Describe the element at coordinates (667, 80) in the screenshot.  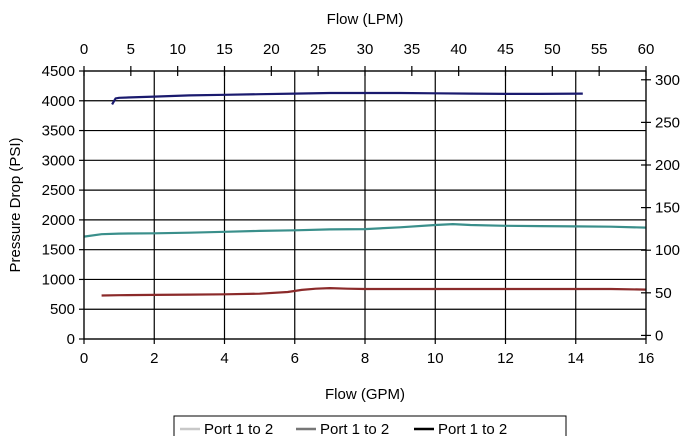
I see `y-right-tick-label: 300` at that location.